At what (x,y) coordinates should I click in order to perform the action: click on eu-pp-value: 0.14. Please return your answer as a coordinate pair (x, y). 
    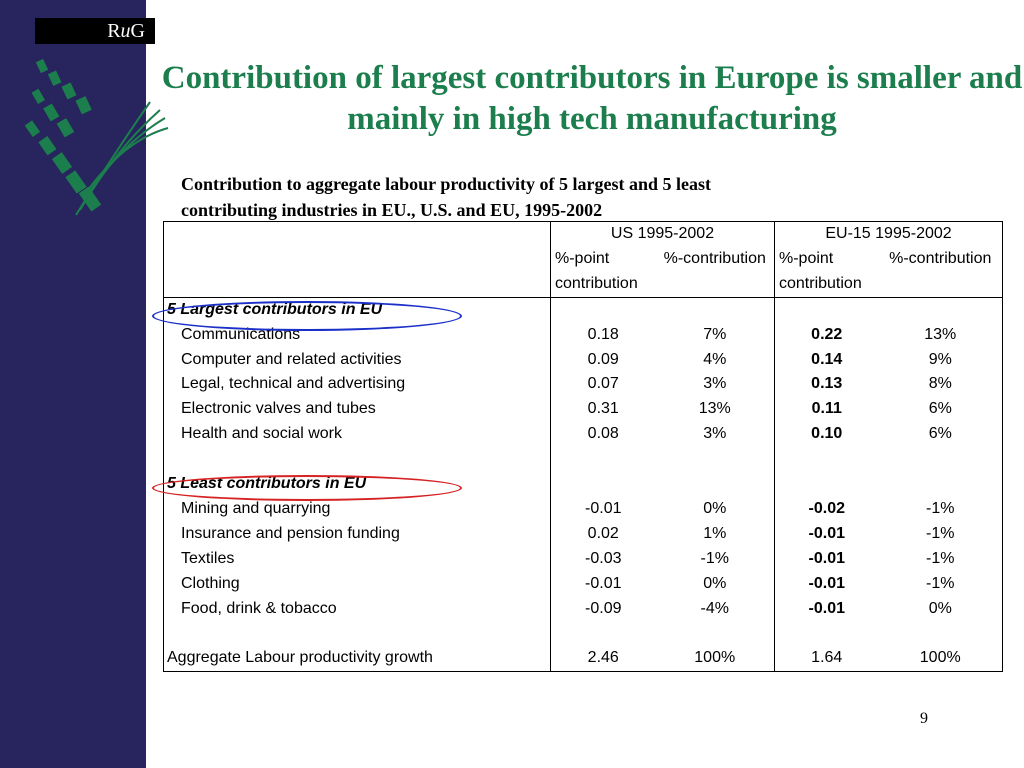
    Looking at the image, I should click on (827, 359).